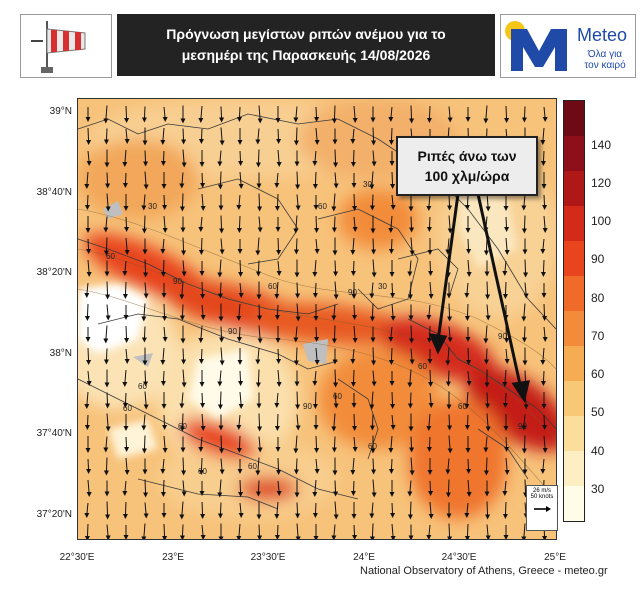 The height and width of the screenshot is (600, 640). I want to click on x-tick: 23°30'E, so click(268, 557).